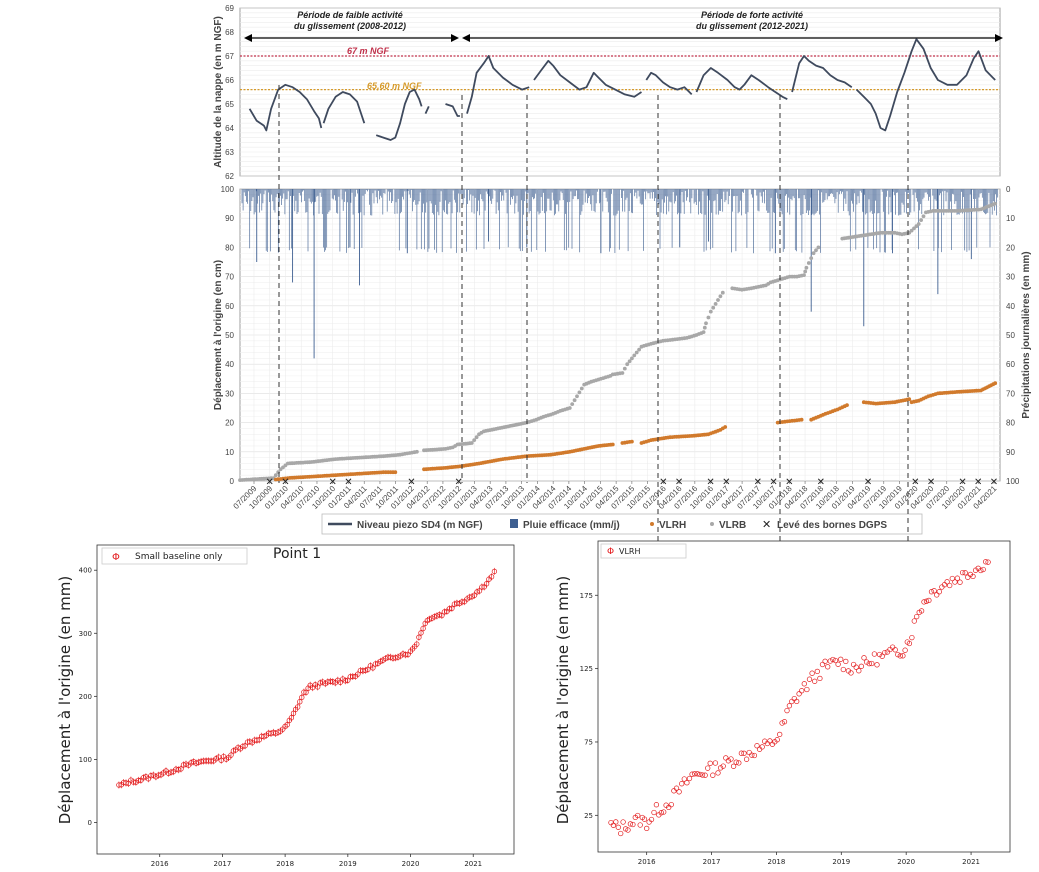  What do you see at coordinates (228, 189) in the screenshot?
I see `displacement-y-tick: 100` at bounding box center [228, 189].